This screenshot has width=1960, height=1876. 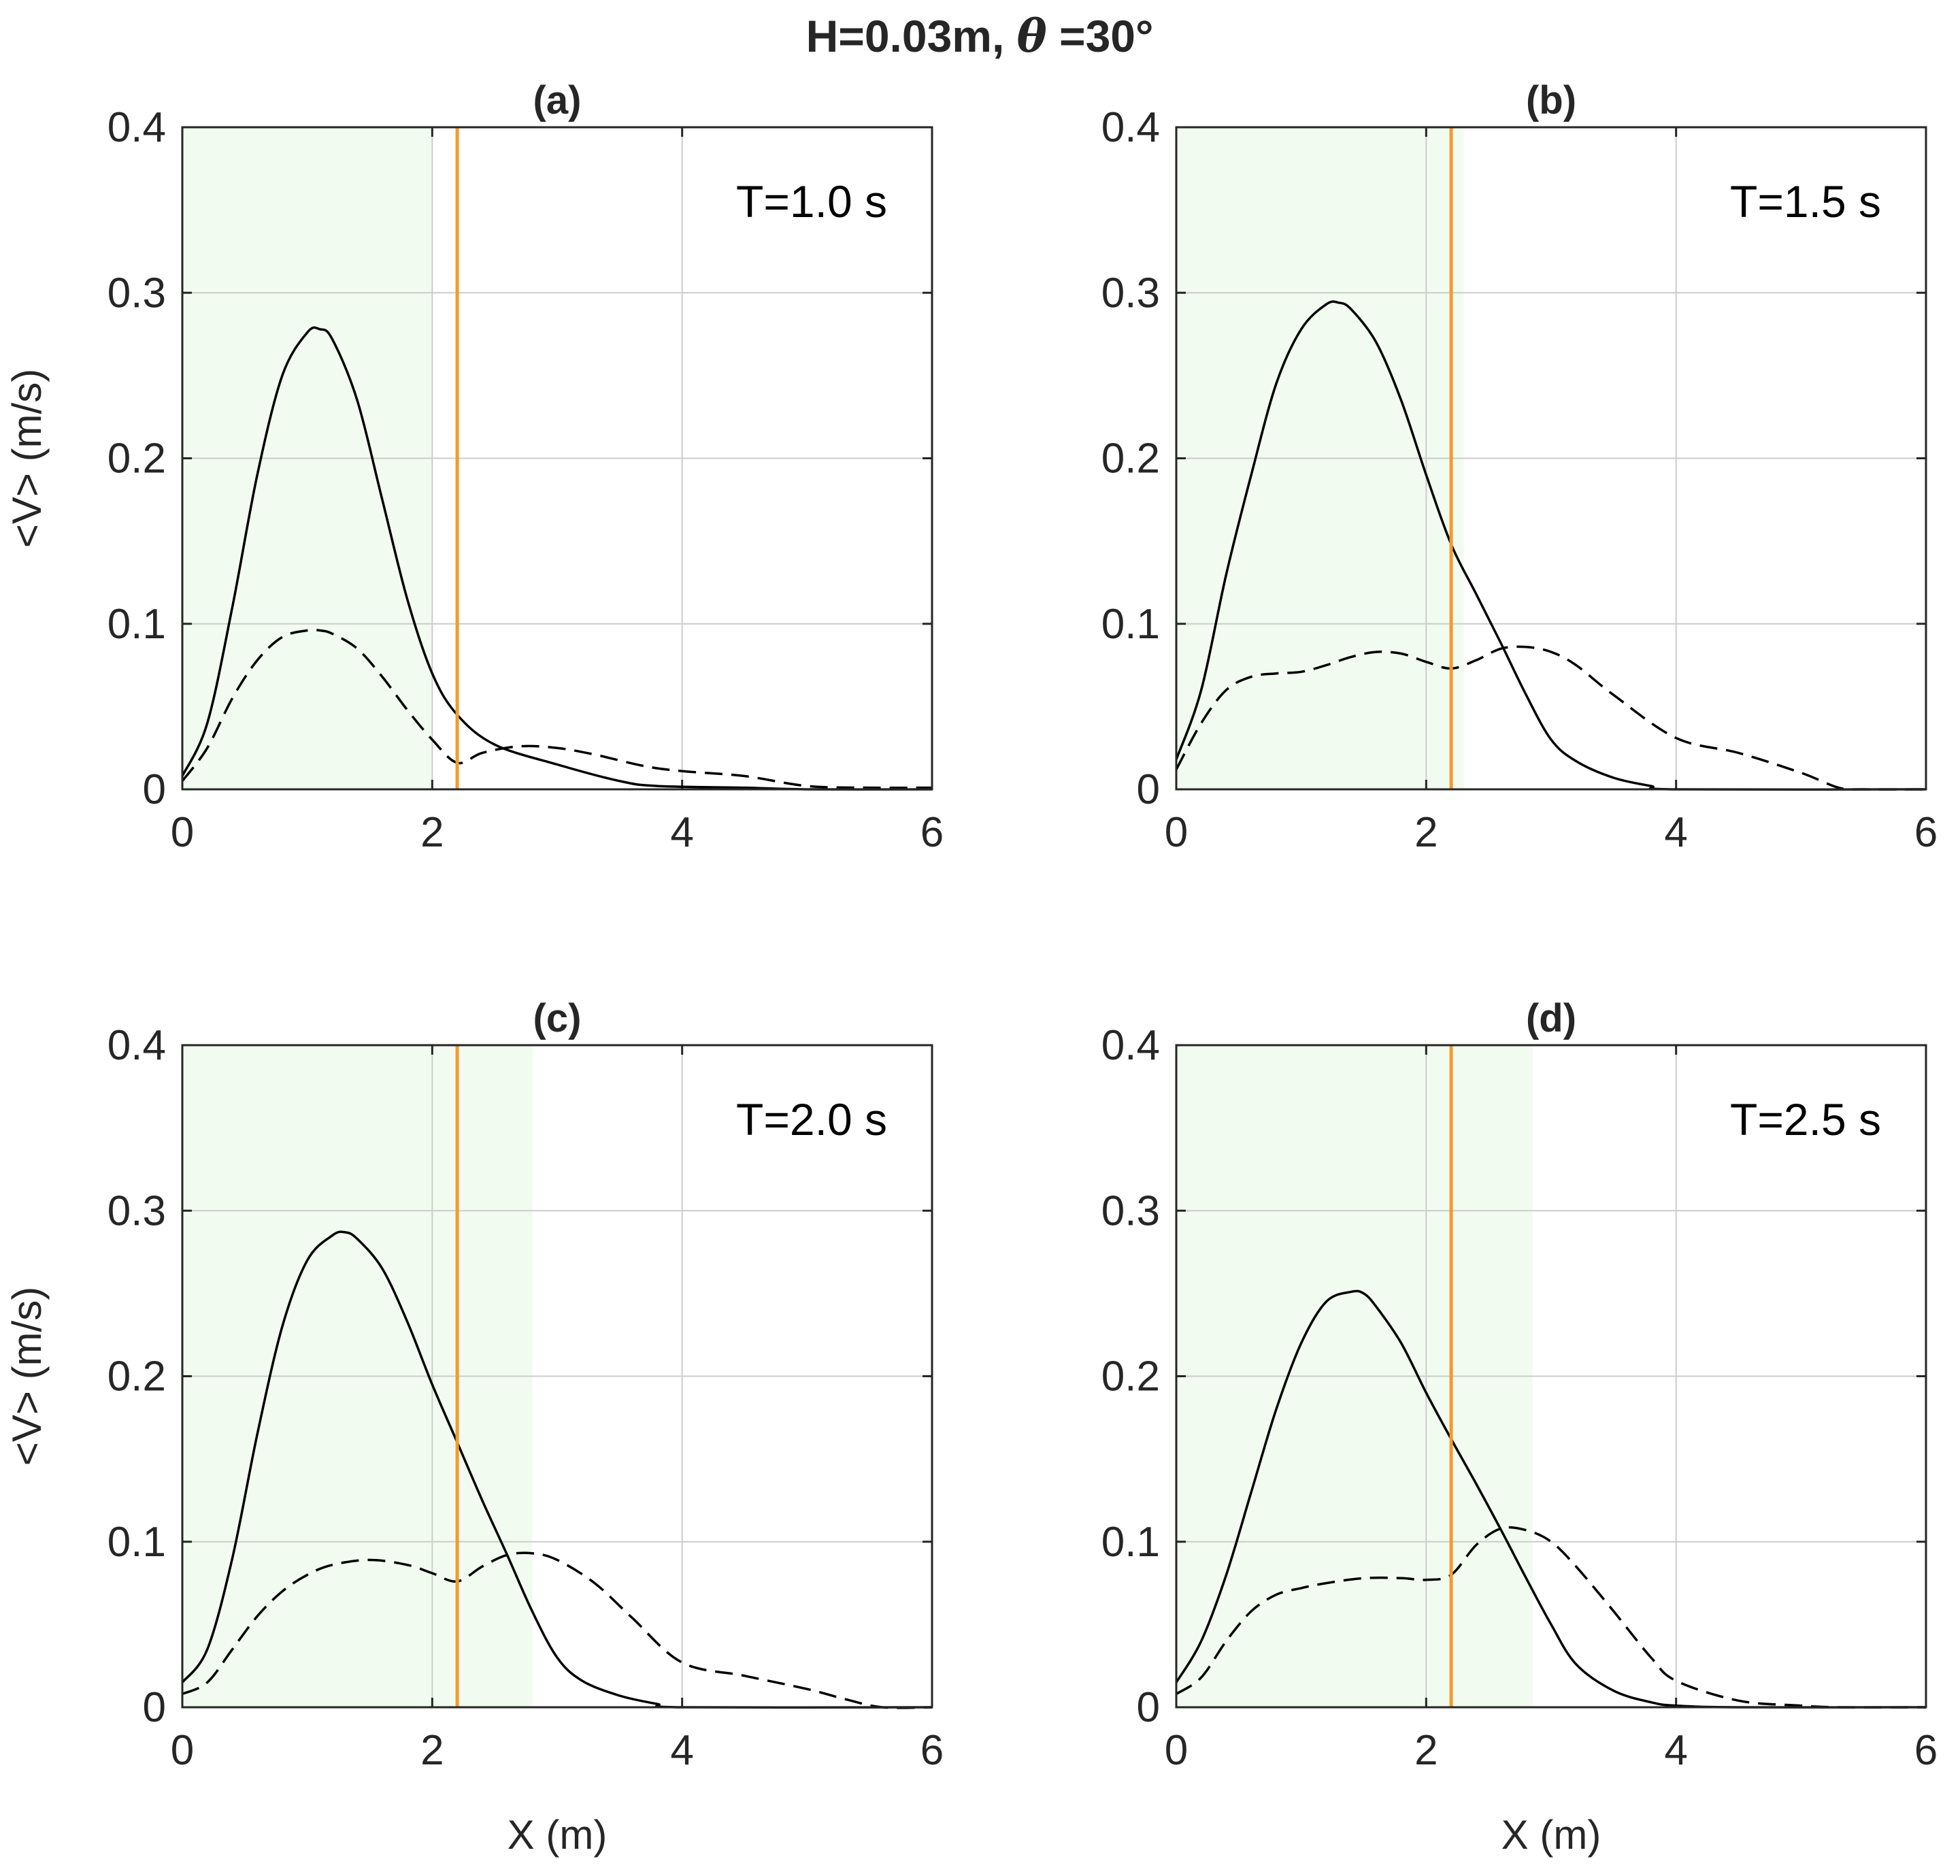 I want to click on xtick-label-b-0: 0, so click(x=1176, y=833).